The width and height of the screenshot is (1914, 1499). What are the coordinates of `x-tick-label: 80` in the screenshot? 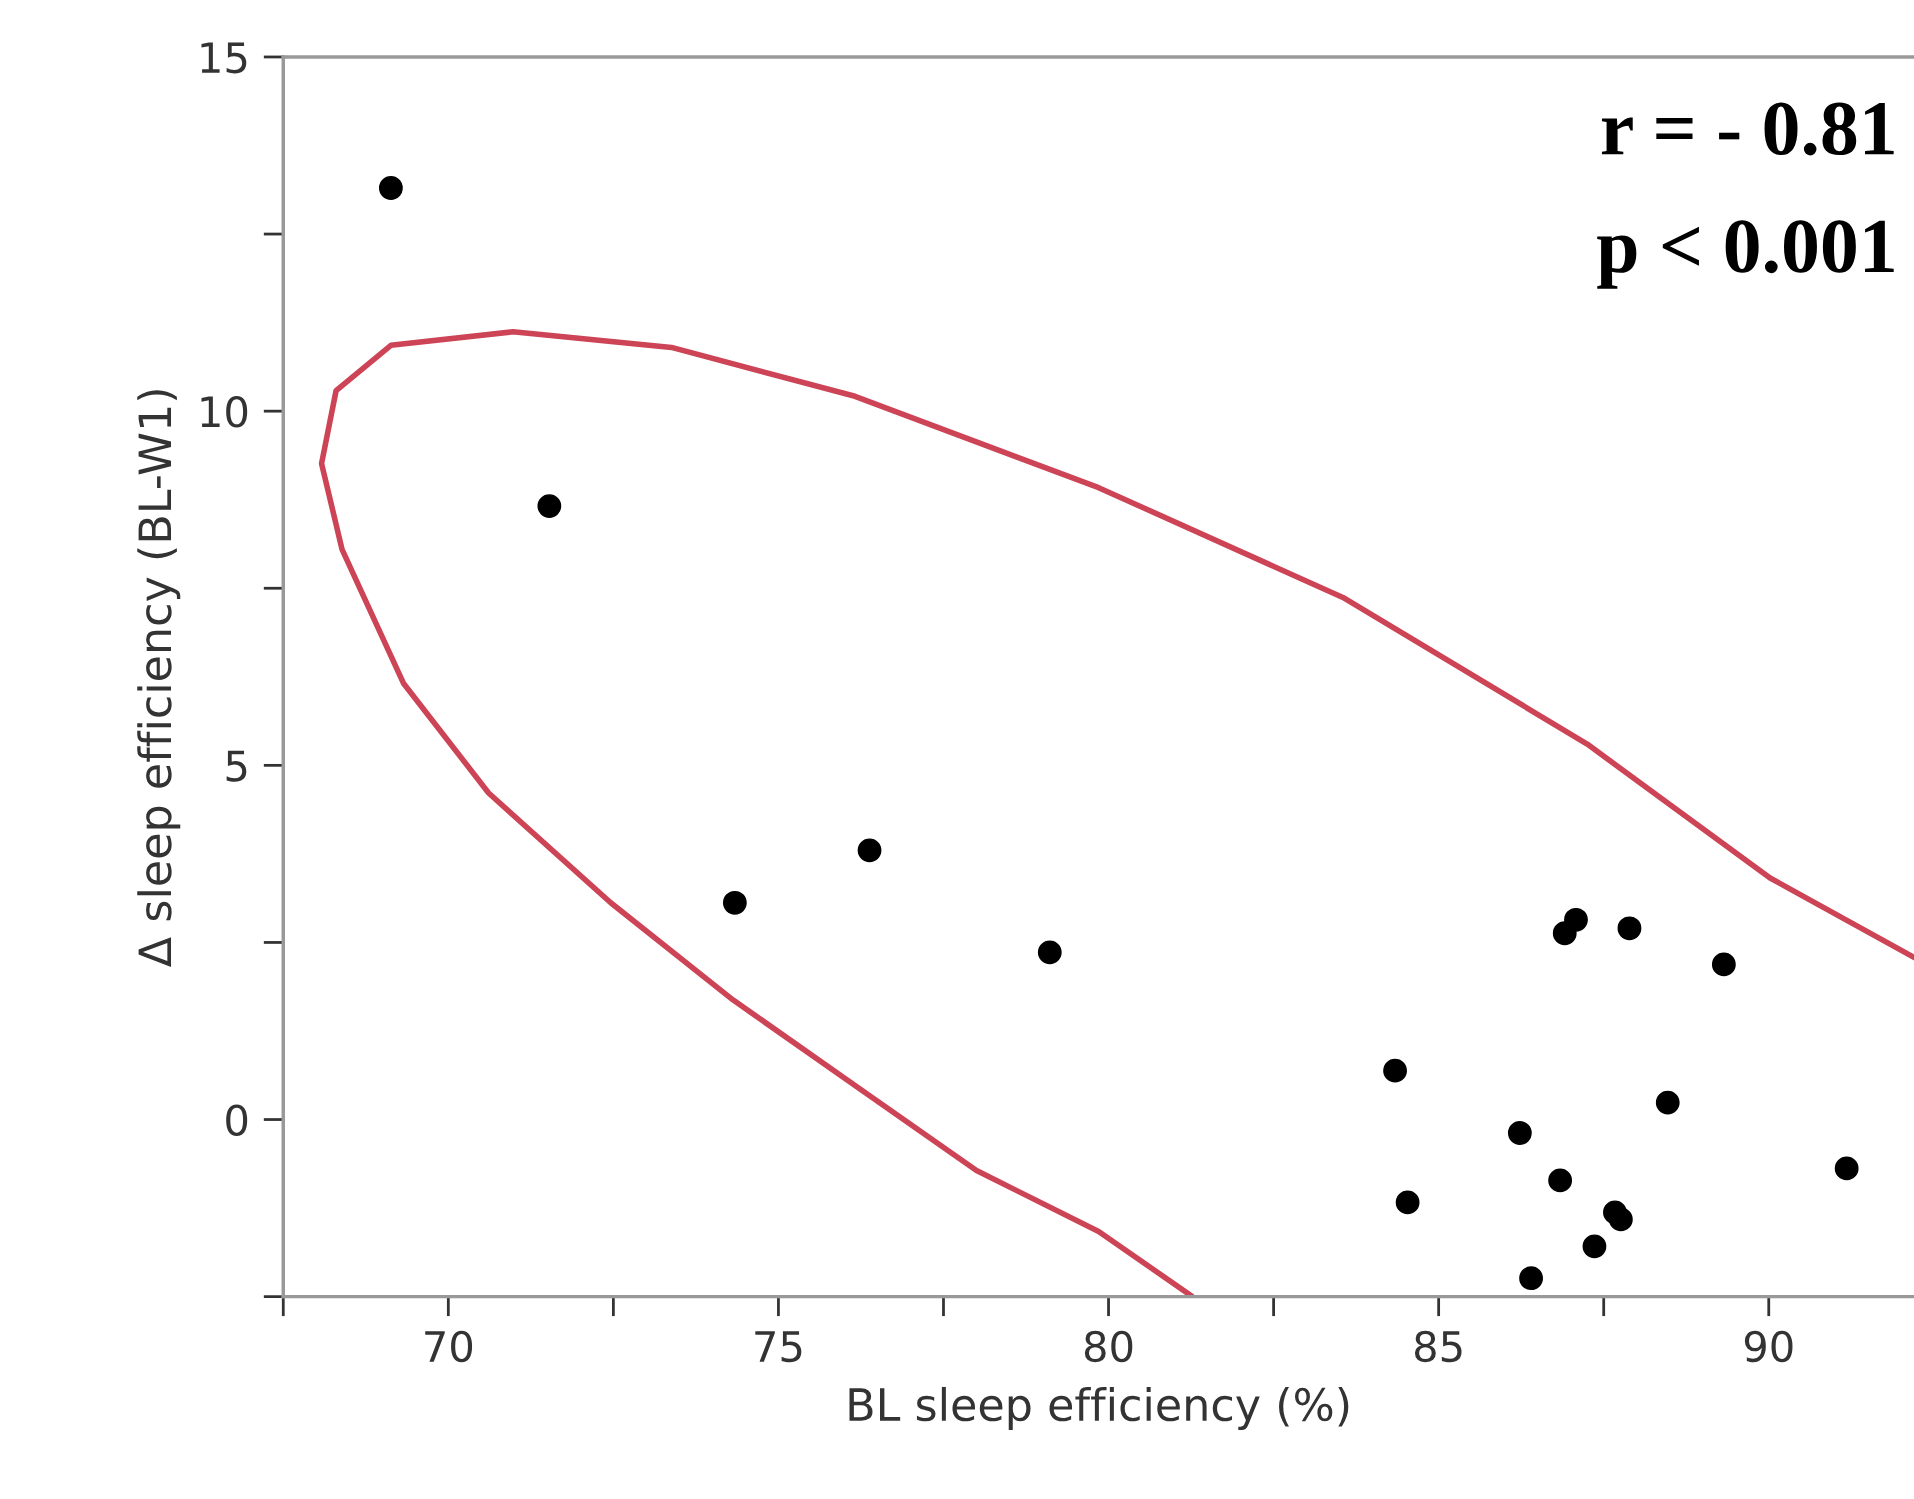 It's located at (1108, 1346).